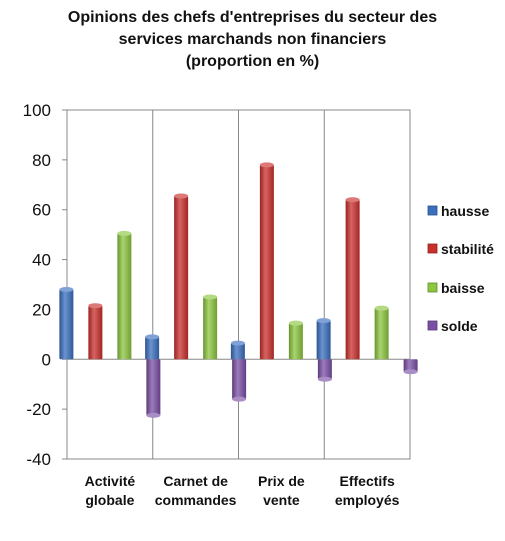 This screenshot has width=505, height=541. What do you see at coordinates (432, 325) in the screenshot?
I see `legend-swatch-solde` at bounding box center [432, 325].